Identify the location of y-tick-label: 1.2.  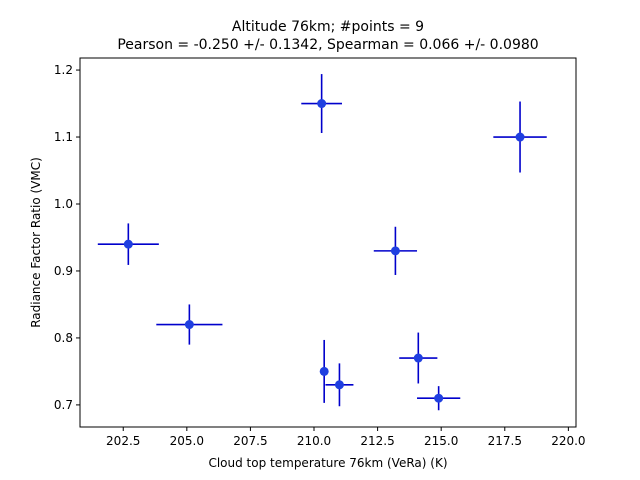
(63, 70).